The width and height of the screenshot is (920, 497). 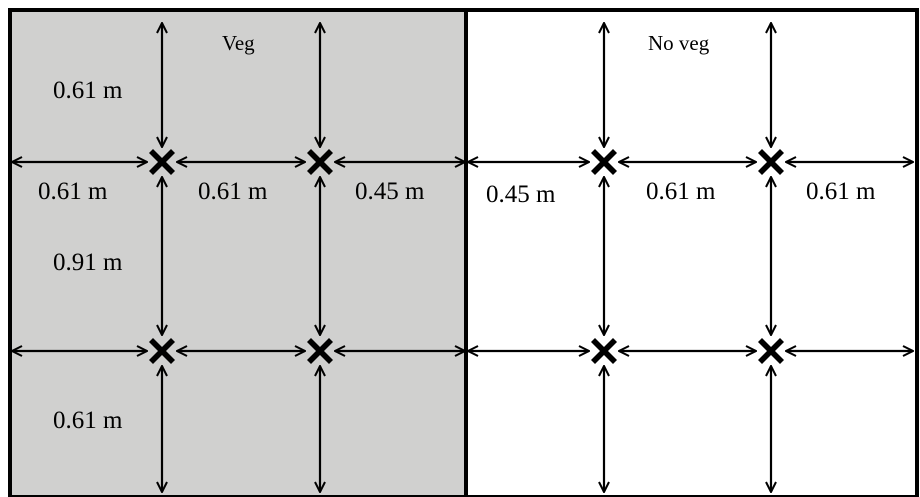 I want to click on no-veg-label: No veg, so click(x=679, y=43).